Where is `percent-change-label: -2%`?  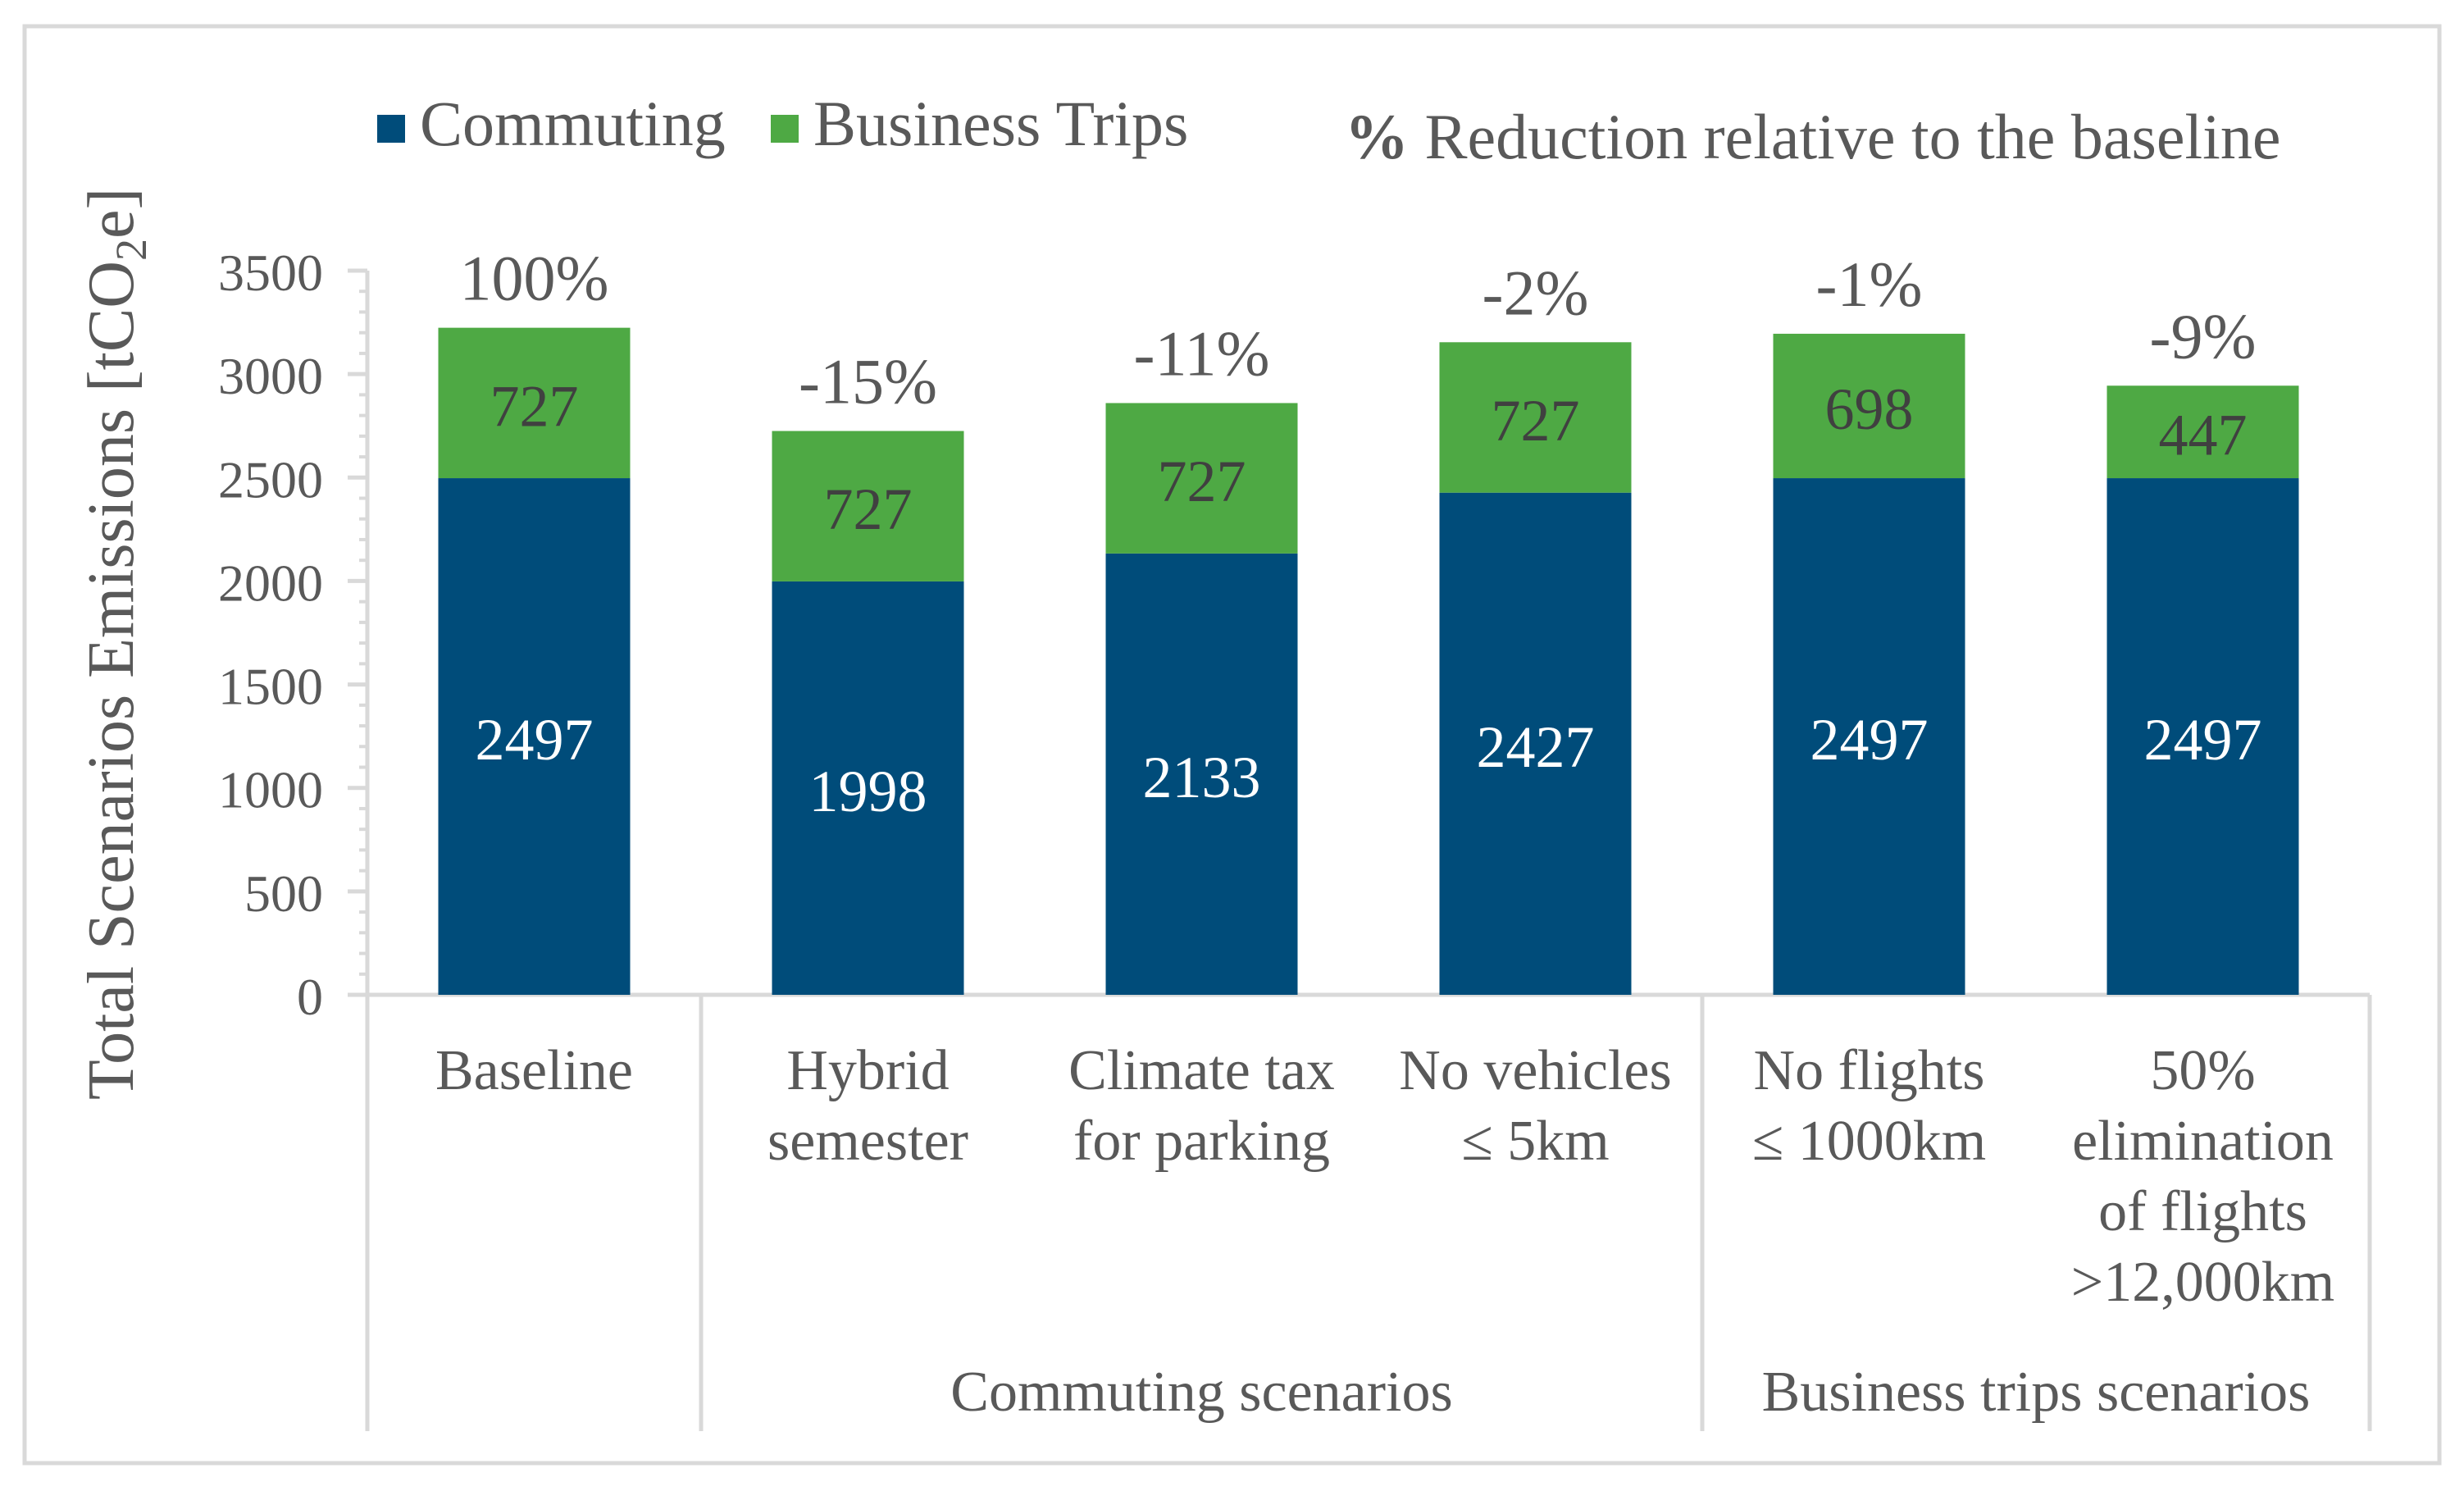
percent-change-label: -2% is located at coordinates (1535, 292).